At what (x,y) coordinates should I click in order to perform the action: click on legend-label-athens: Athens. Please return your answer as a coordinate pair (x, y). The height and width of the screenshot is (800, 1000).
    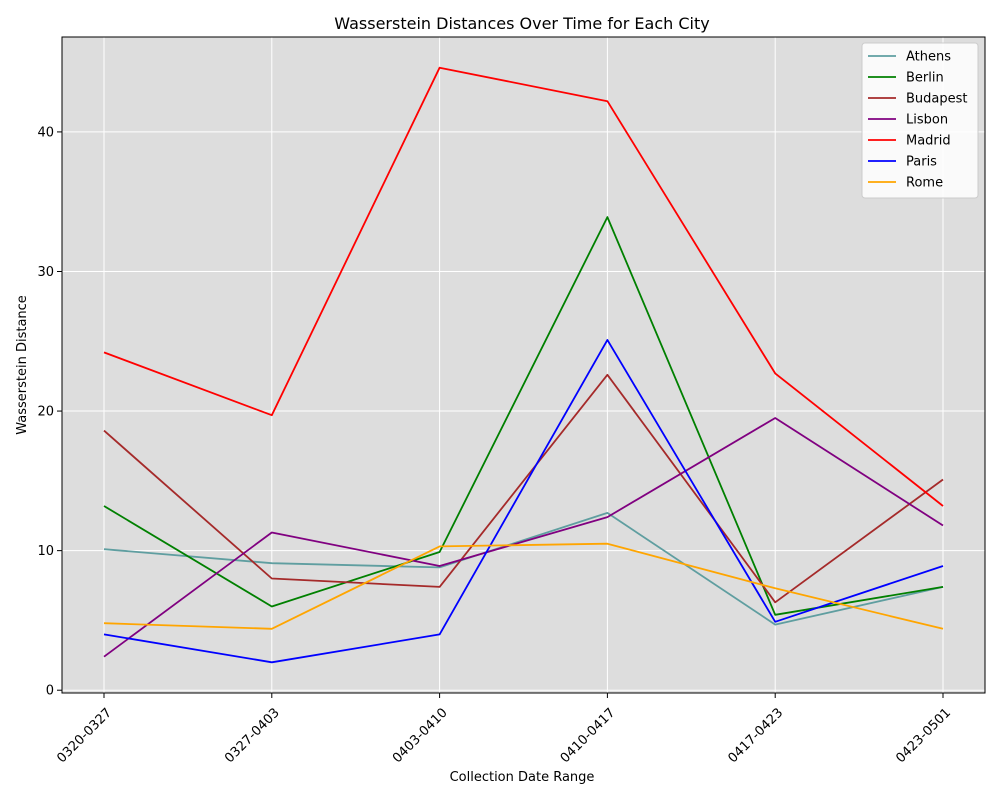
    Looking at the image, I should click on (928, 57).